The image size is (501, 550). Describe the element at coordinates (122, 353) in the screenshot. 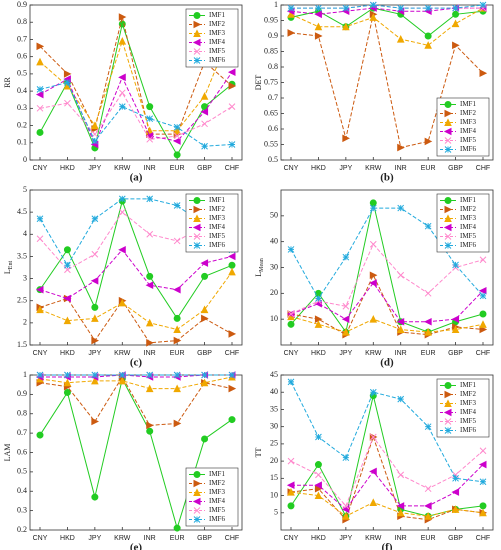

I see `x-tick-label: KRW` at that location.